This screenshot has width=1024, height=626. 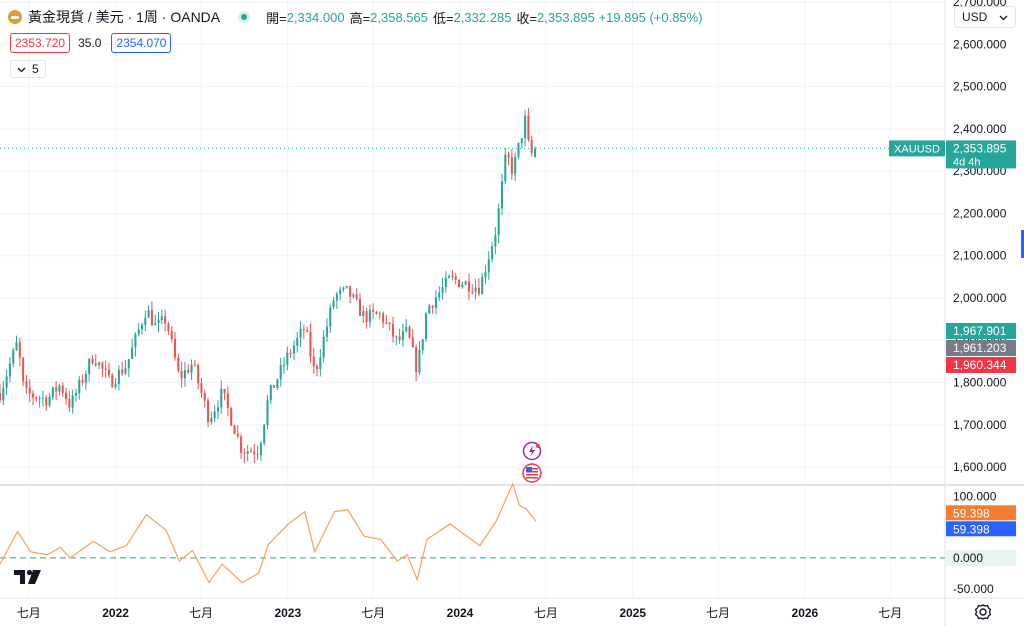 What do you see at coordinates (29, 579) in the screenshot?
I see `tradingview-logo-icon` at bounding box center [29, 579].